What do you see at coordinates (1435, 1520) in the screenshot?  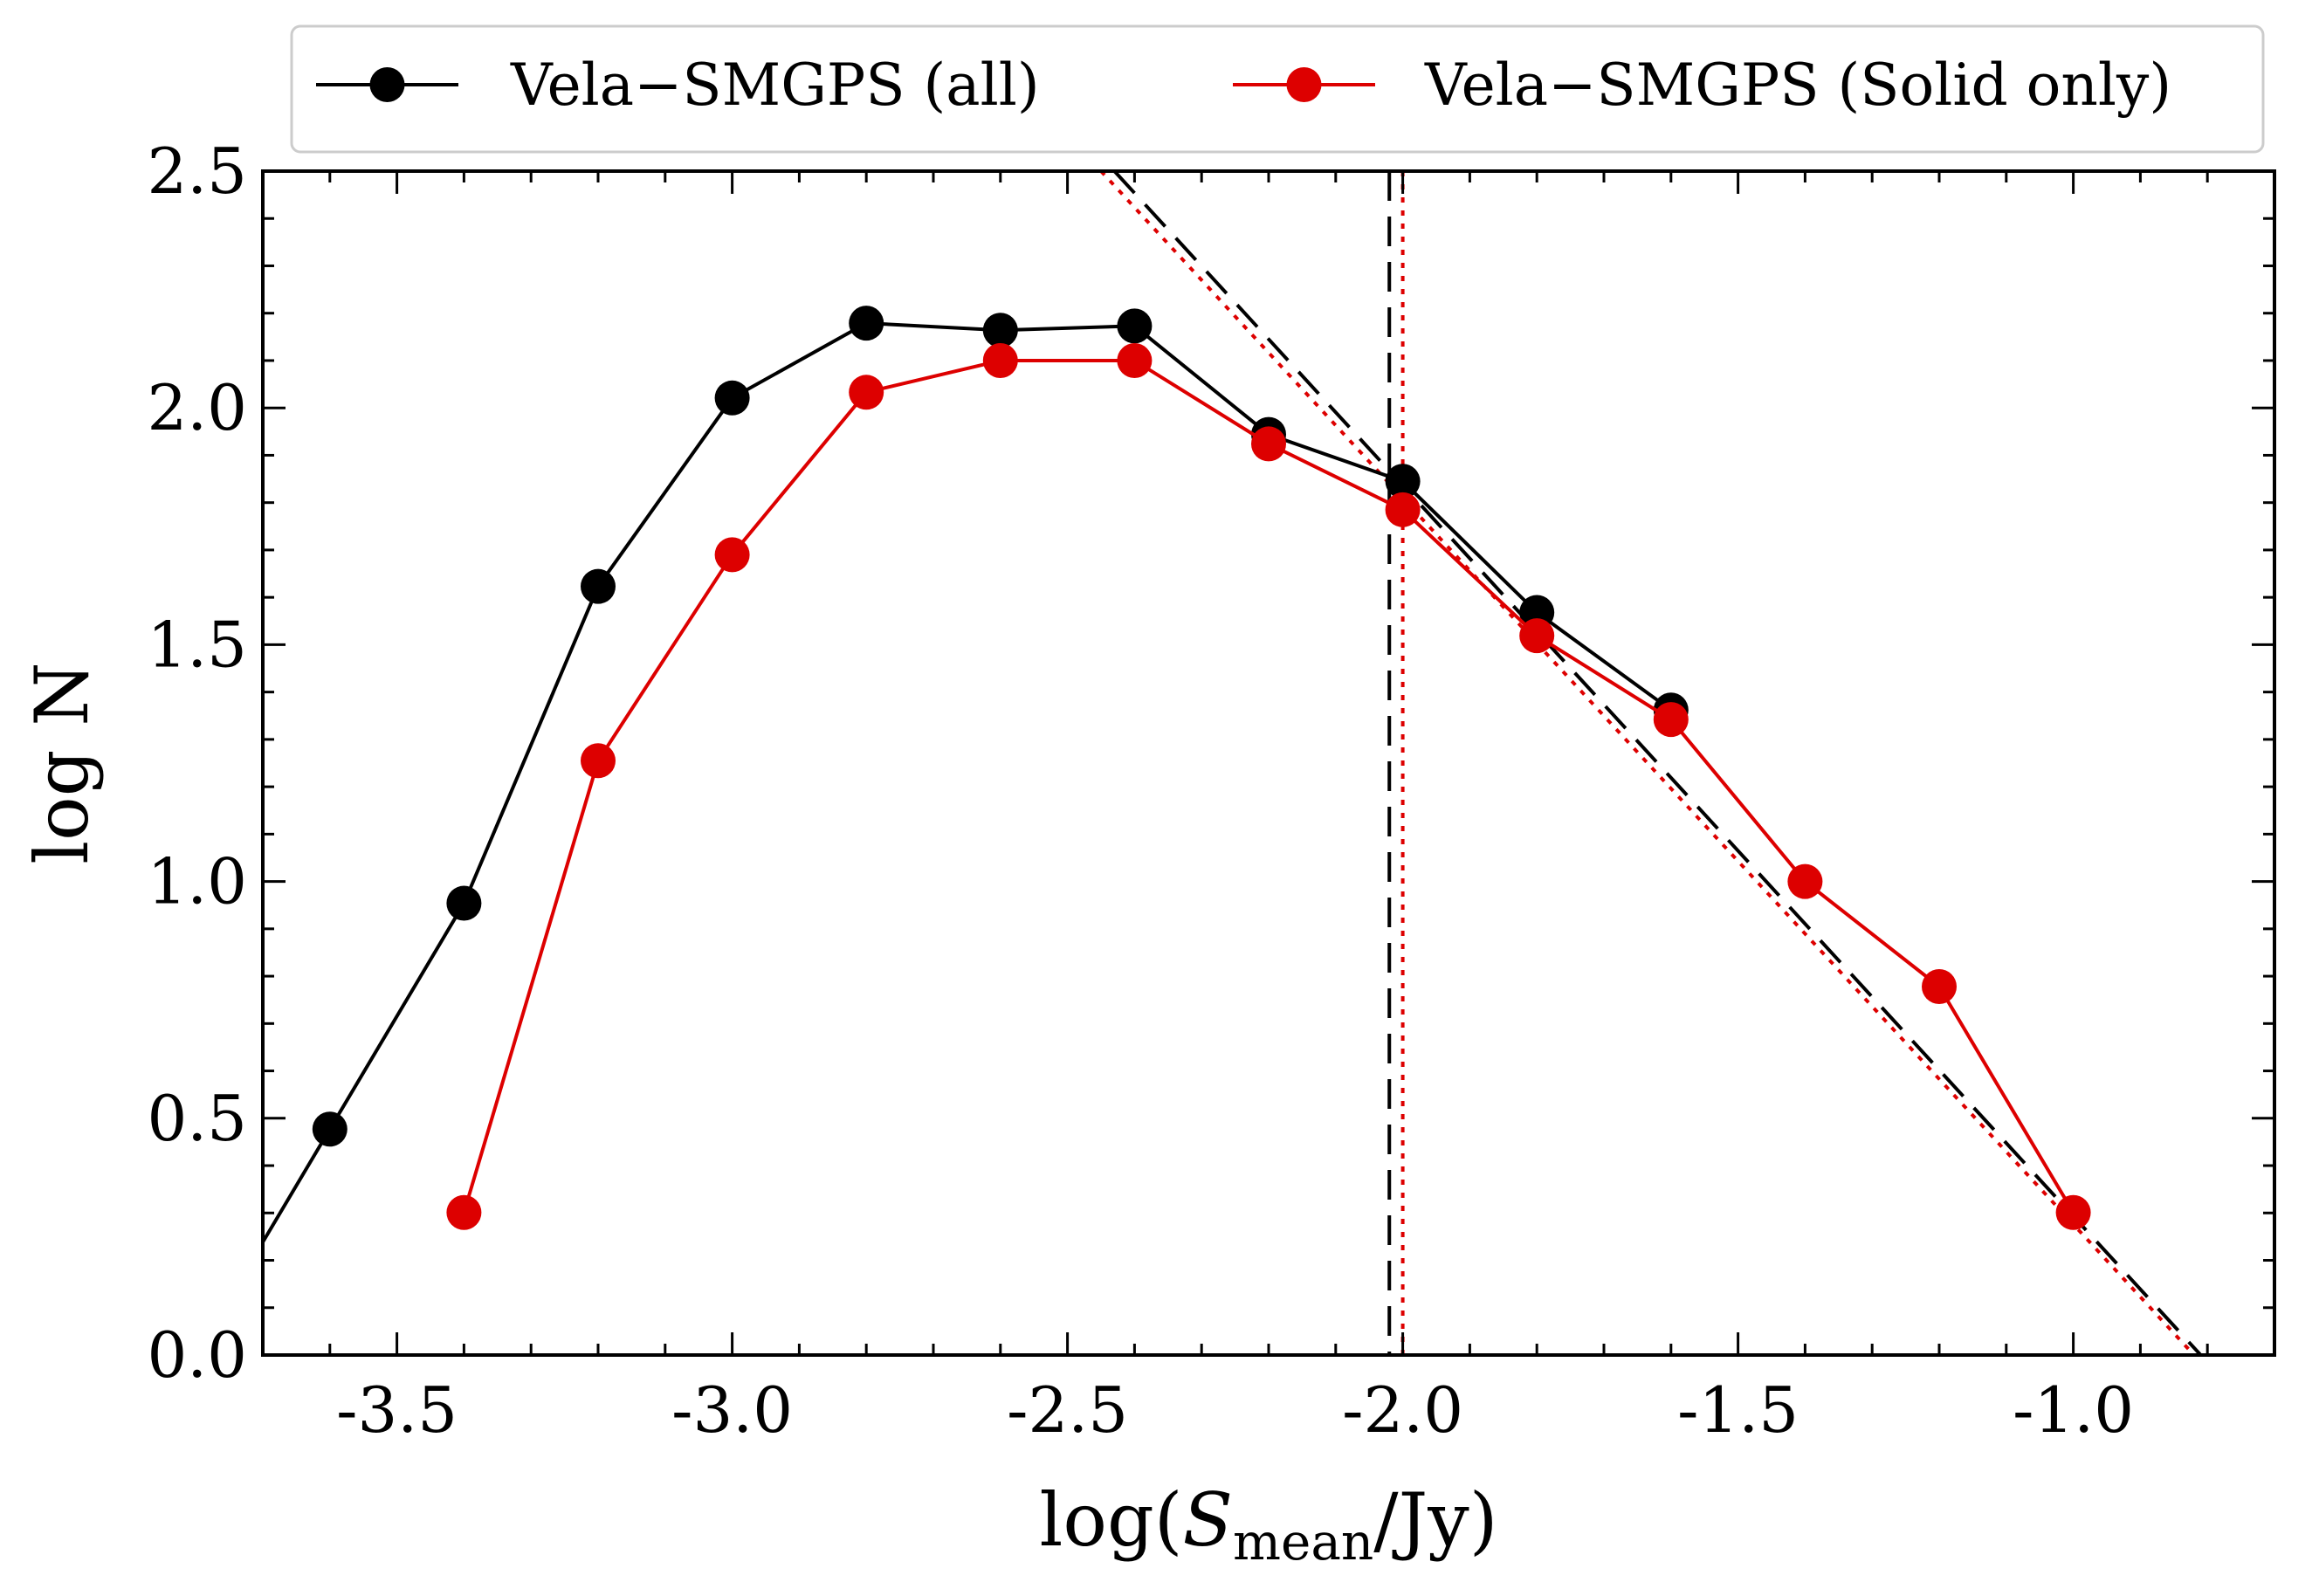 I see `x-axis-title-suffix: /Jy)` at bounding box center [1435, 1520].